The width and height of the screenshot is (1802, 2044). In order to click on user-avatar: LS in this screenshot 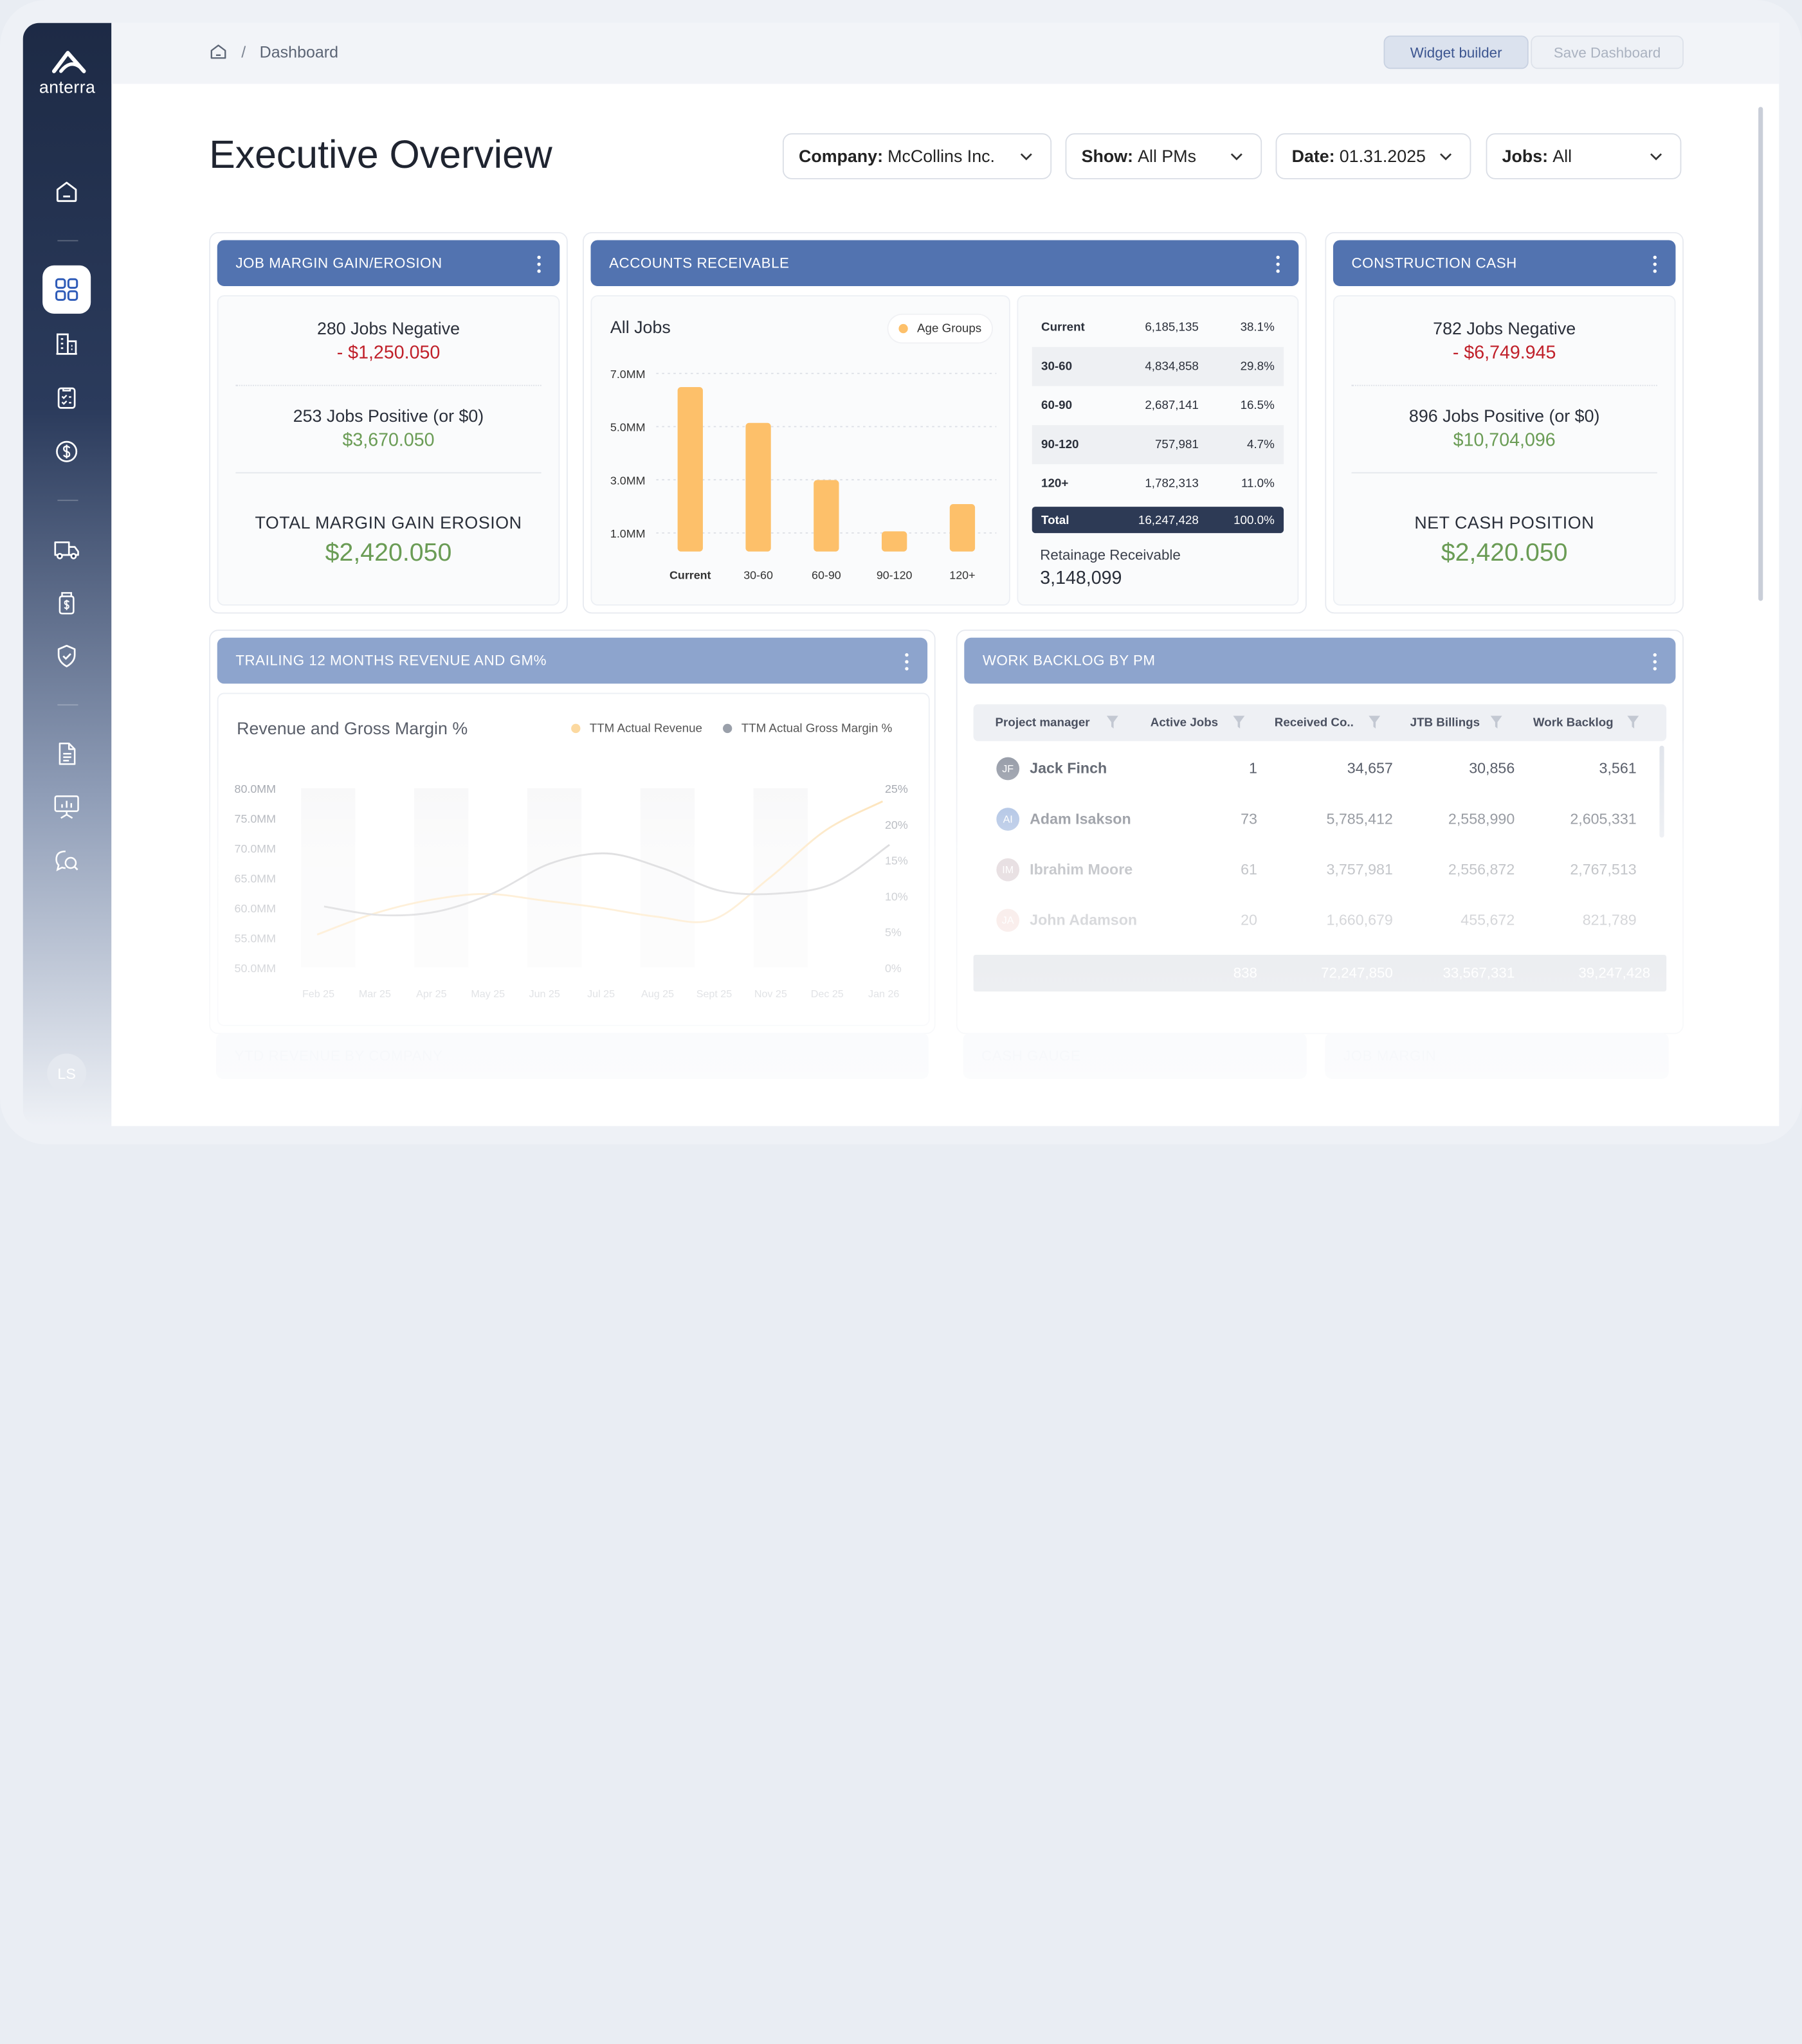, I will do `click(67, 1073)`.